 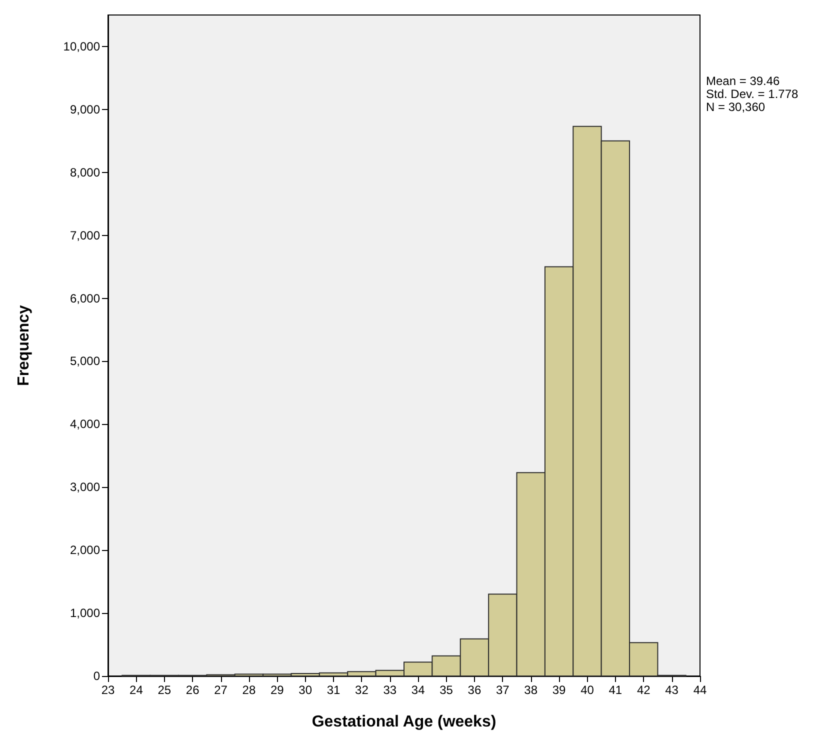 What do you see at coordinates (81, 46) in the screenshot?
I see `y-tick-label: 10,000` at bounding box center [81, 46].